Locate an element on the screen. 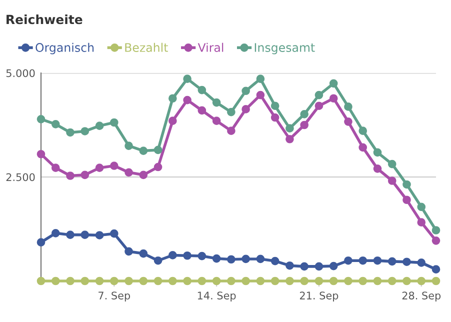 This screenshot has width=451, height=322. x-tick-label: 14. Sep is located at coordinates (217, 297).